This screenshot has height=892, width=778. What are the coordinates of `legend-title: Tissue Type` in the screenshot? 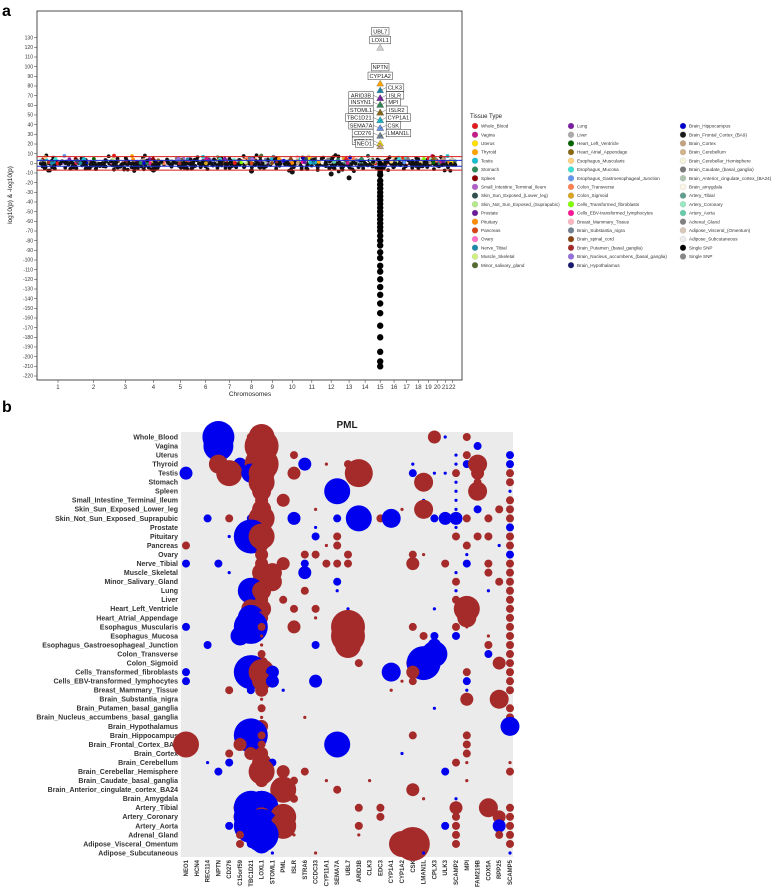 It's located at (486, 117).